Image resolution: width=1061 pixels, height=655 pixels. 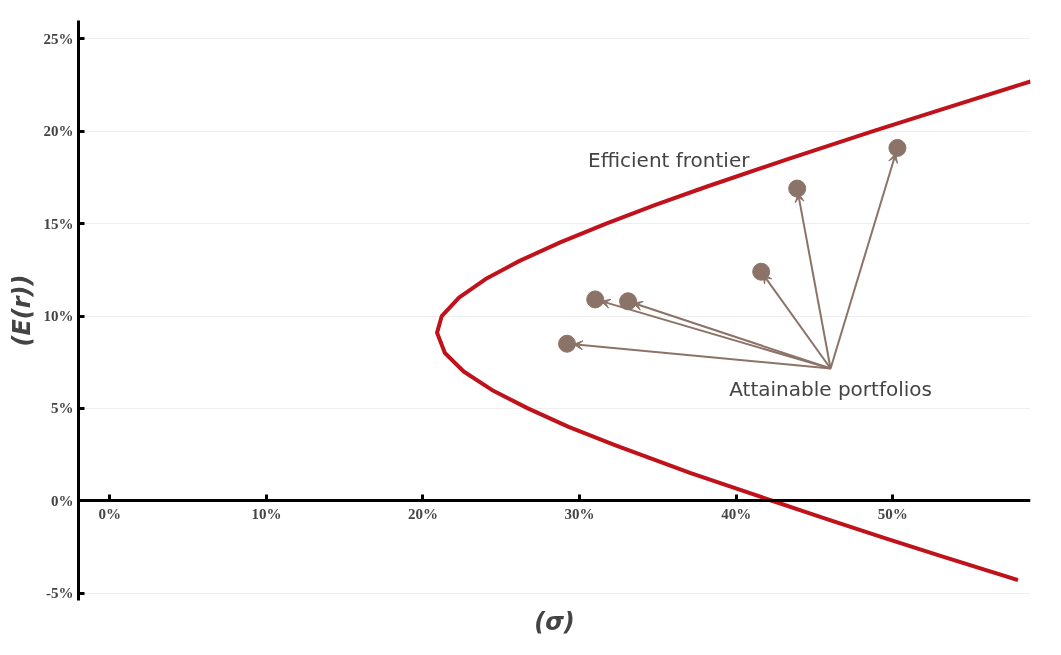 I want to click on y-tick-label: 25%, so click(x=58, y=38).